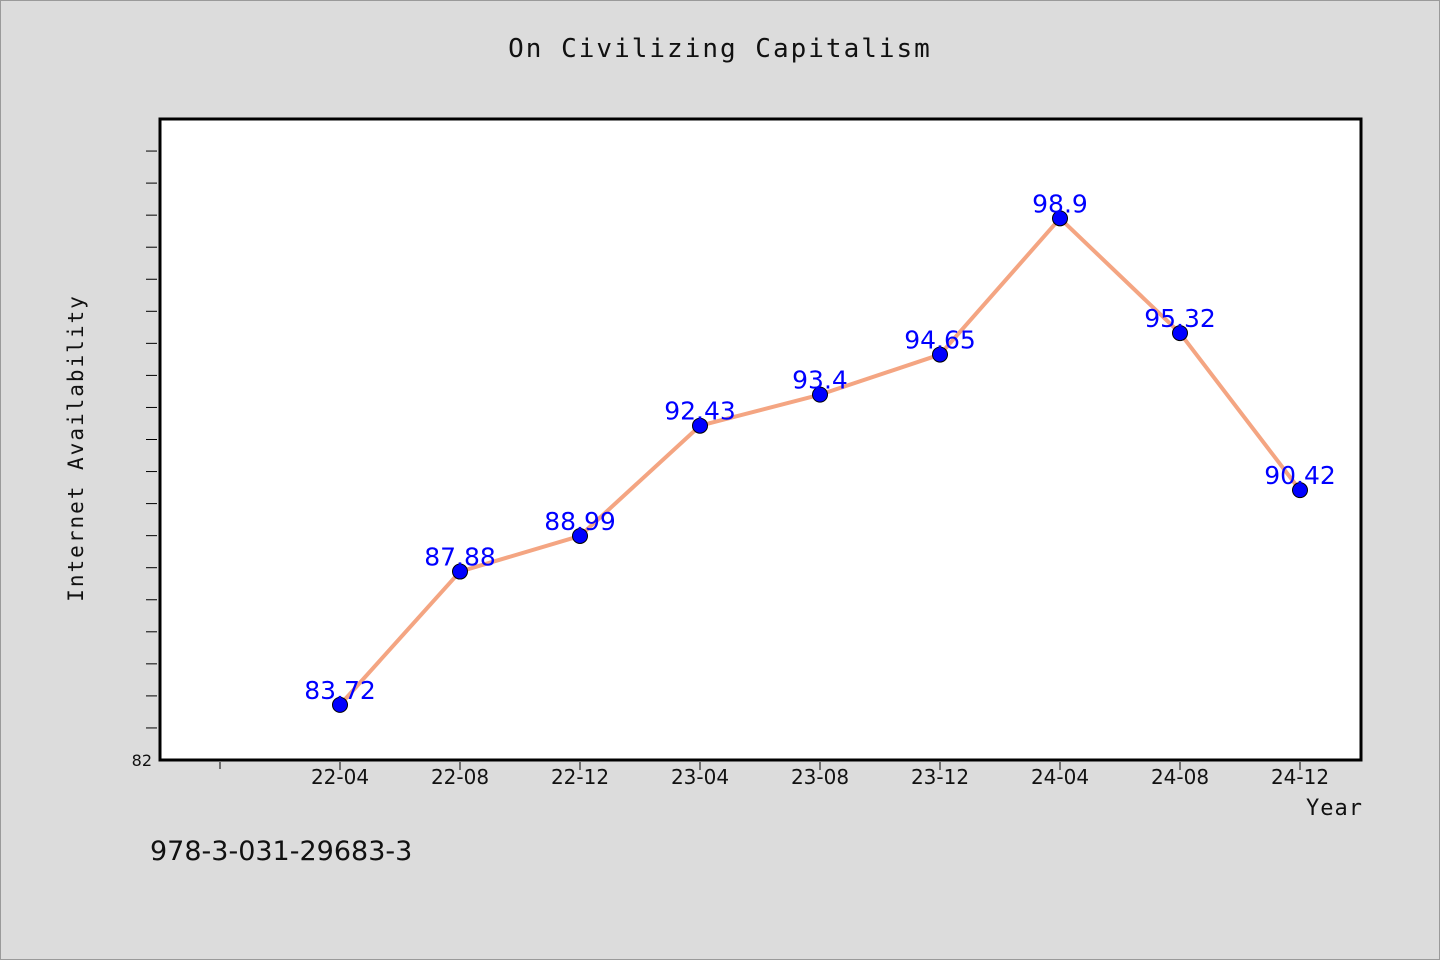 This screenshot has height=960, width=1440. I want to click on data-label: 83.72, so click(340, 690).